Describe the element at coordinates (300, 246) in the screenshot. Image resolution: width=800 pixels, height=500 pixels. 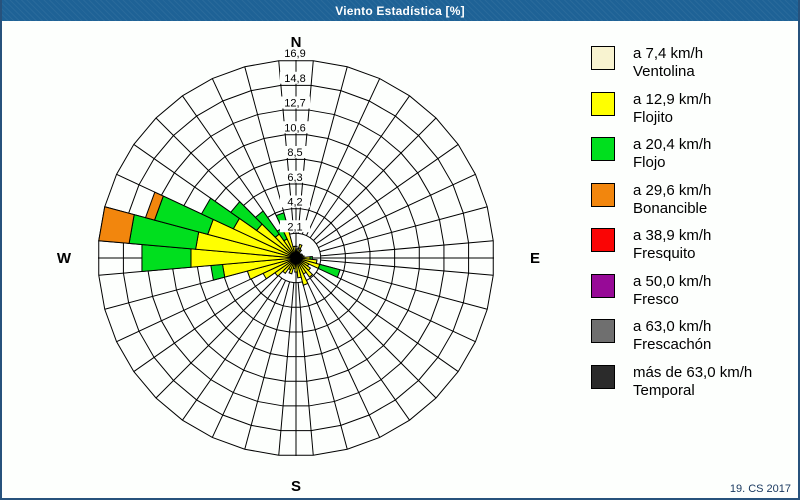
I see `petal-segment-20-Flojito` at that location.